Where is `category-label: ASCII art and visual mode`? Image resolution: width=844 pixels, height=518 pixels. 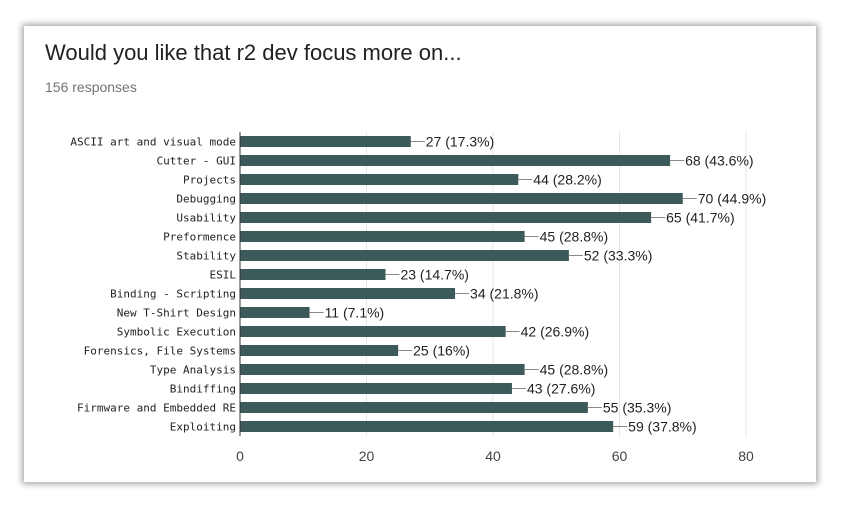
category-label: ASCII art and visual mode is located at coordinates (153, 142).